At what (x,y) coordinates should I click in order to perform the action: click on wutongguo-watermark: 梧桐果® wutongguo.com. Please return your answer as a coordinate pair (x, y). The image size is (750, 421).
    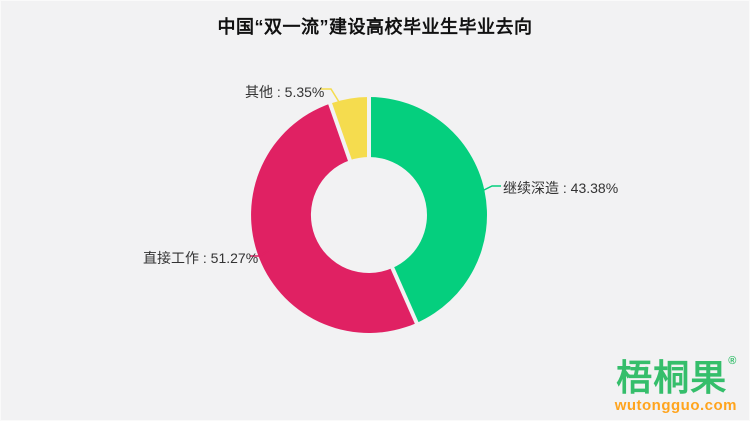
    Looking at the image, I should click on (675, 385).